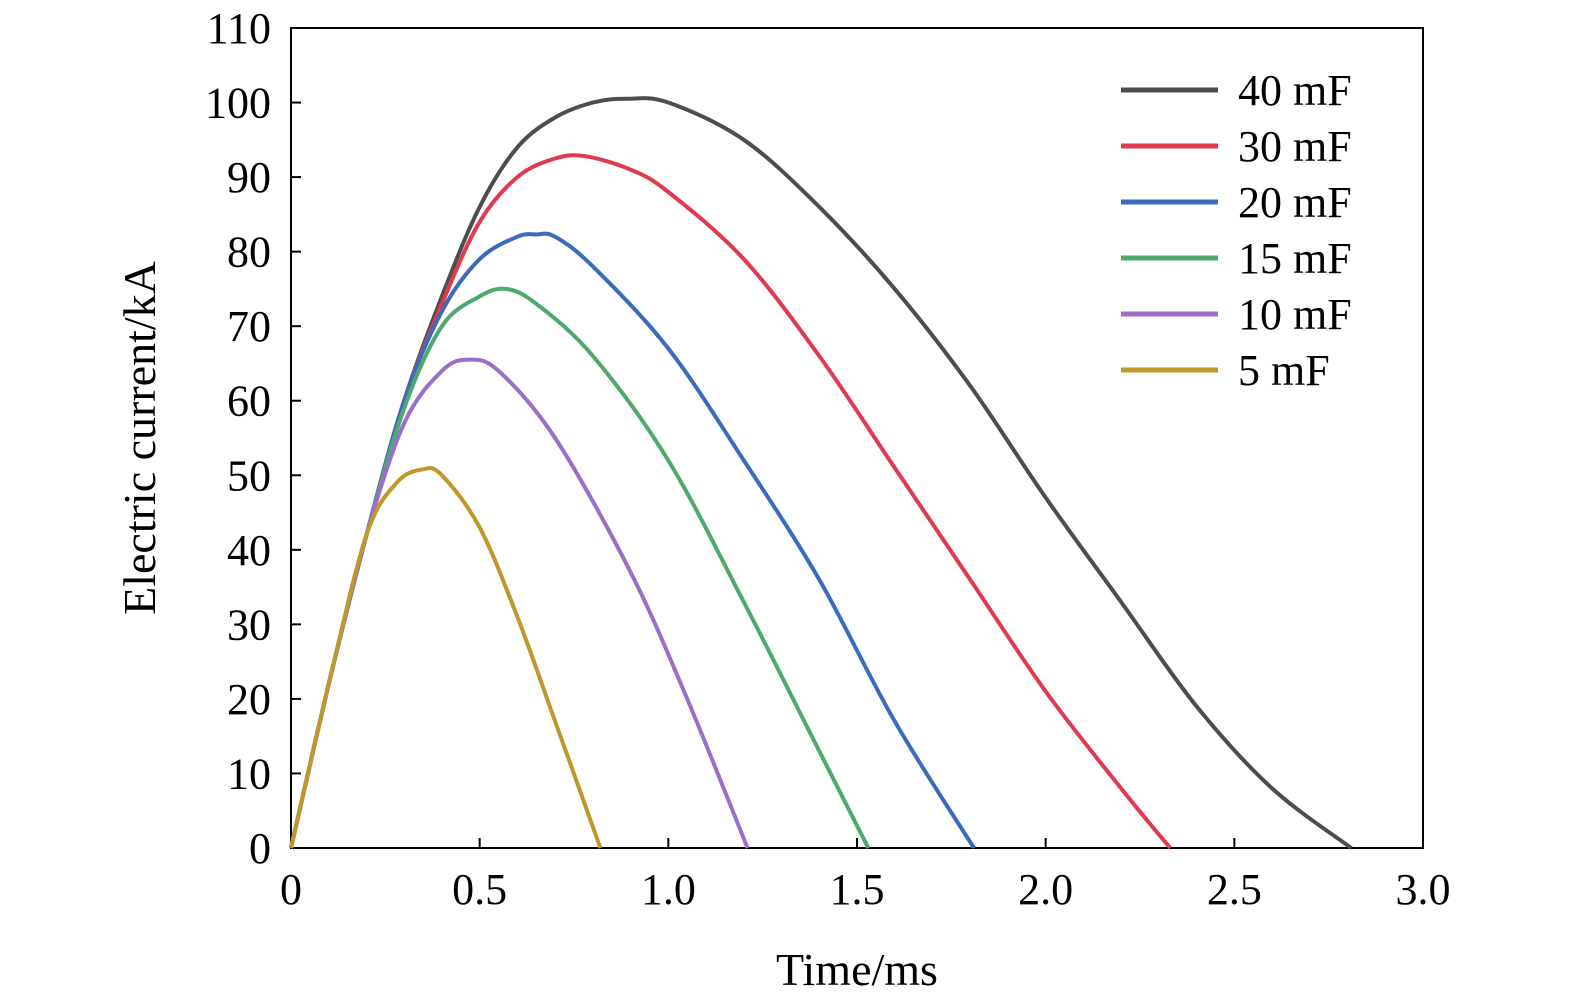 The height and width of the screenshot is (1008, 1575). Describe the element at coordinates (249, 550) in the screenshot. I see `y-tick-label: 40` at that location.